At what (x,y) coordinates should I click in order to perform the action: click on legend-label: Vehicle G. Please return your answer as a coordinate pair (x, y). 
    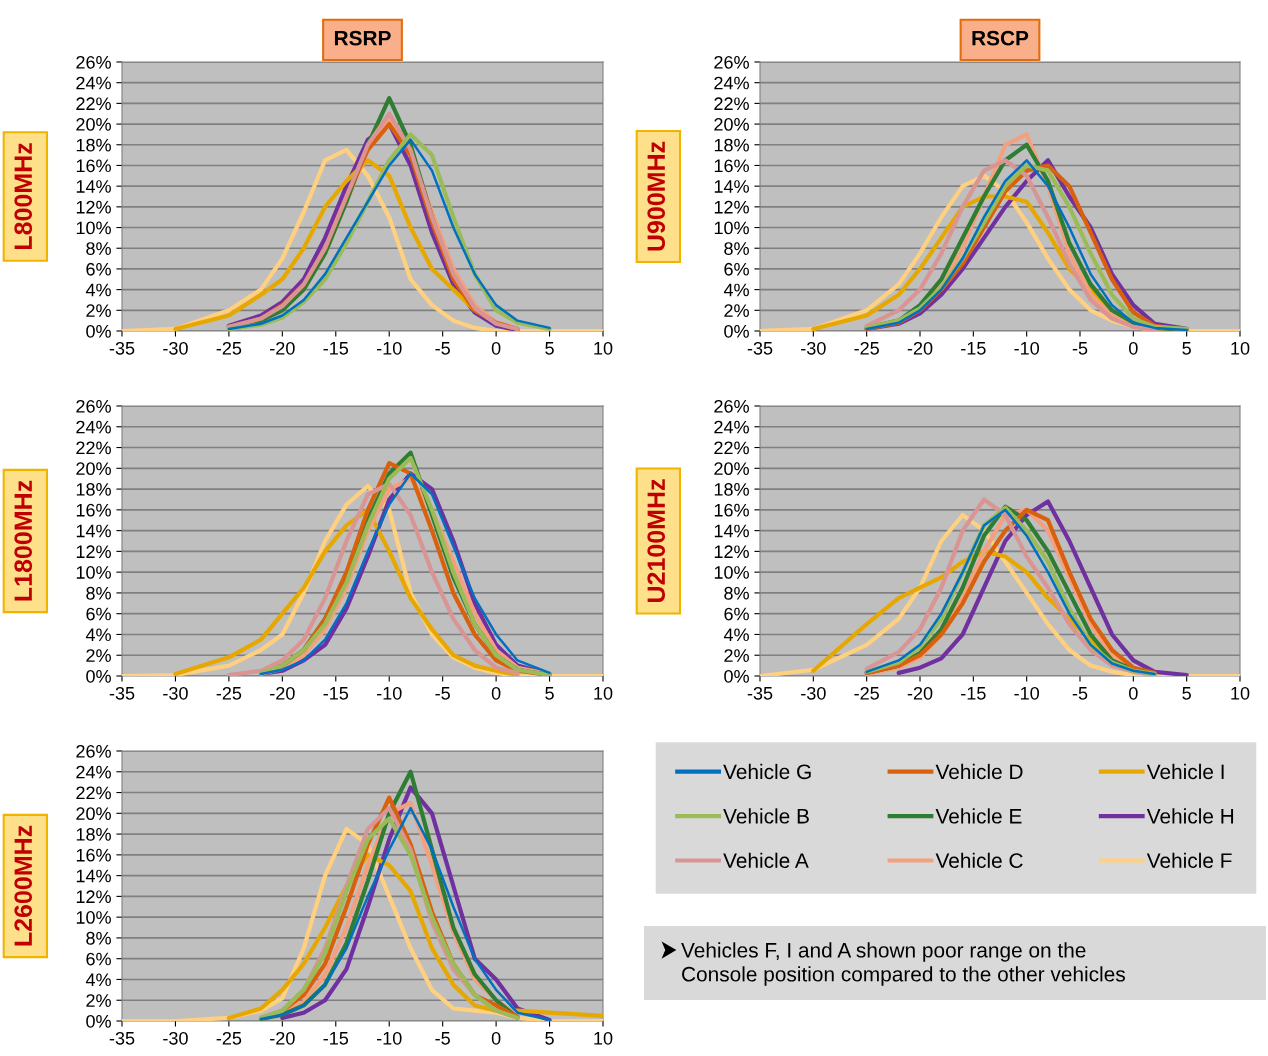
    Looking at the image, I should click on (767, 771).